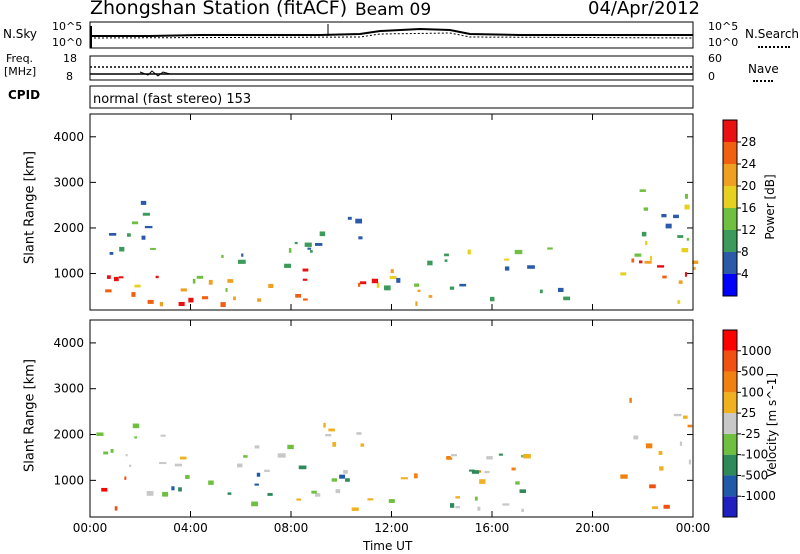  Describe the element at coordinates (752, 372) in the screenshot. I see `velocity-colorbar-label-1: 500` at that location.